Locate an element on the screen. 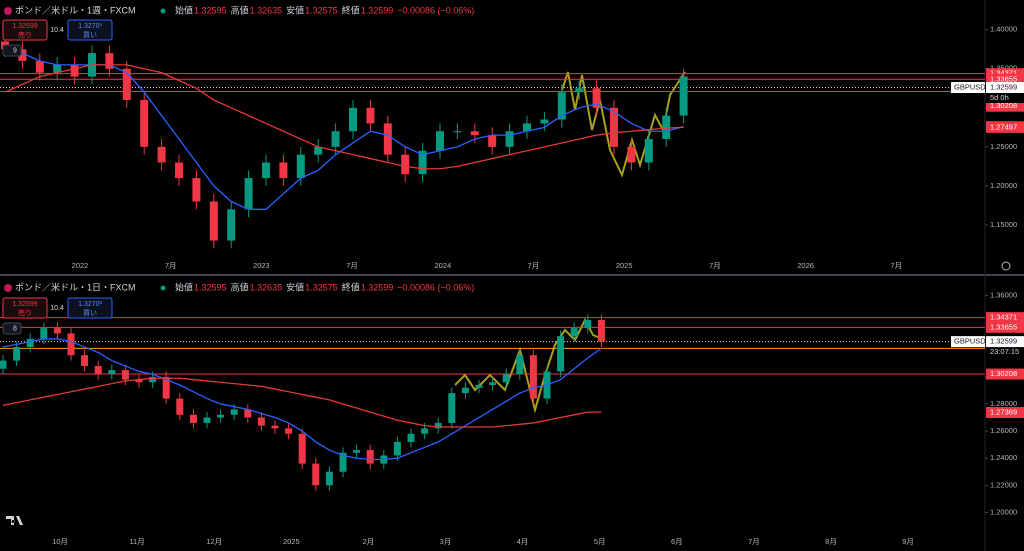 This screenshot has height=551, width=1024. price-tag-label: 1.30208 is located at coordinates (1003, 105).